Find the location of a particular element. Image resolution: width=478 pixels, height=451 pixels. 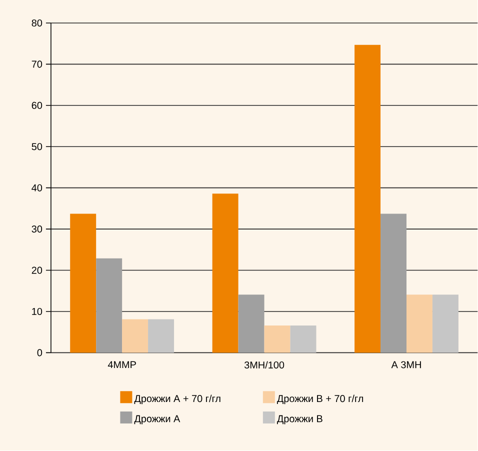

y-tick-label: 70 is located at coordinates (37, 64).